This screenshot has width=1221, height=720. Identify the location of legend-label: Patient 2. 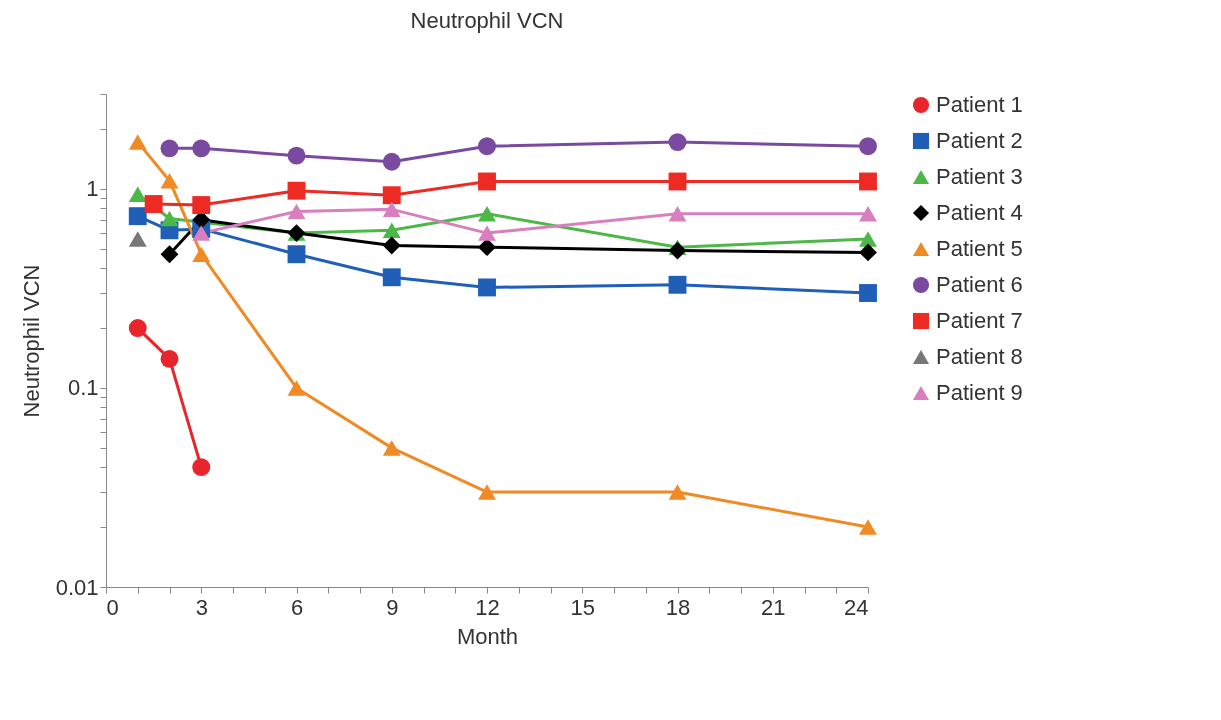
(979, 140).